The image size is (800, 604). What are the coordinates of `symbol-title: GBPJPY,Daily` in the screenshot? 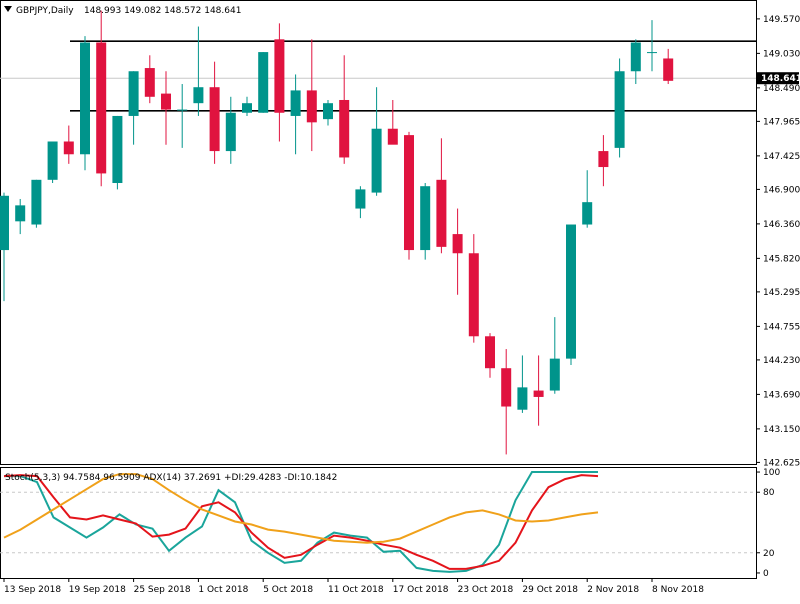 It's located at (45, 11).